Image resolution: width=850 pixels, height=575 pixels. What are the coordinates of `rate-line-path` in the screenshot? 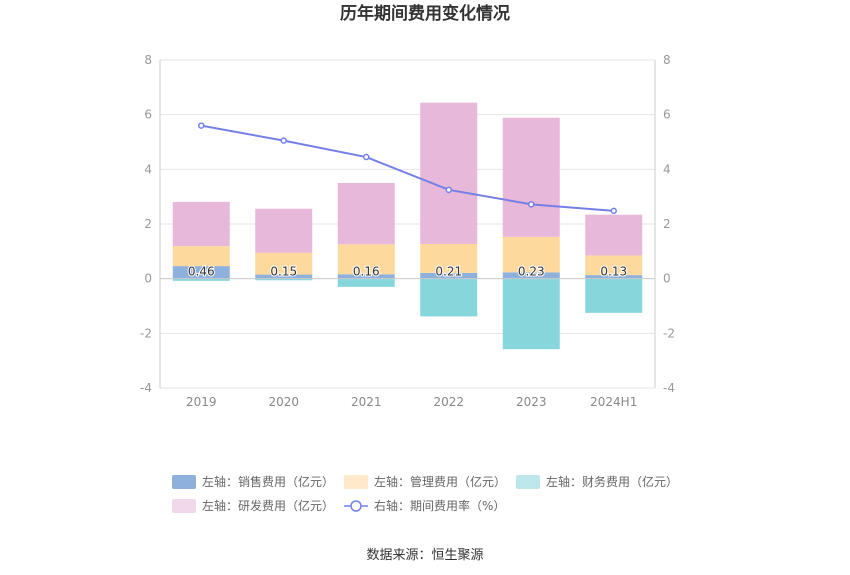 It's located at (407, 168).